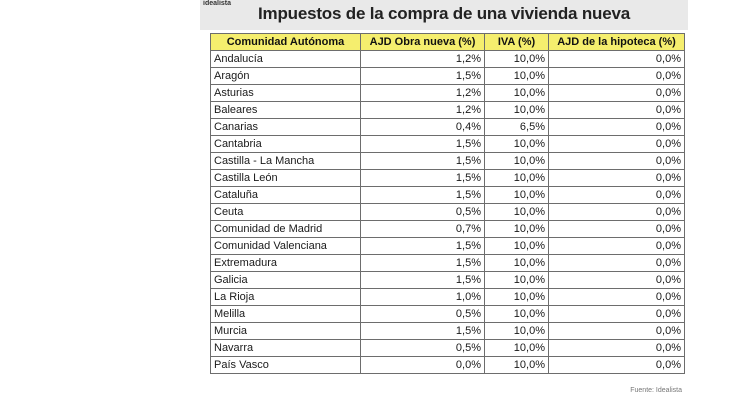  What do you see at coordinates (285, 110) in the screenshot?
I see `community-cell: Baleares` at bounding box center [285, 110].